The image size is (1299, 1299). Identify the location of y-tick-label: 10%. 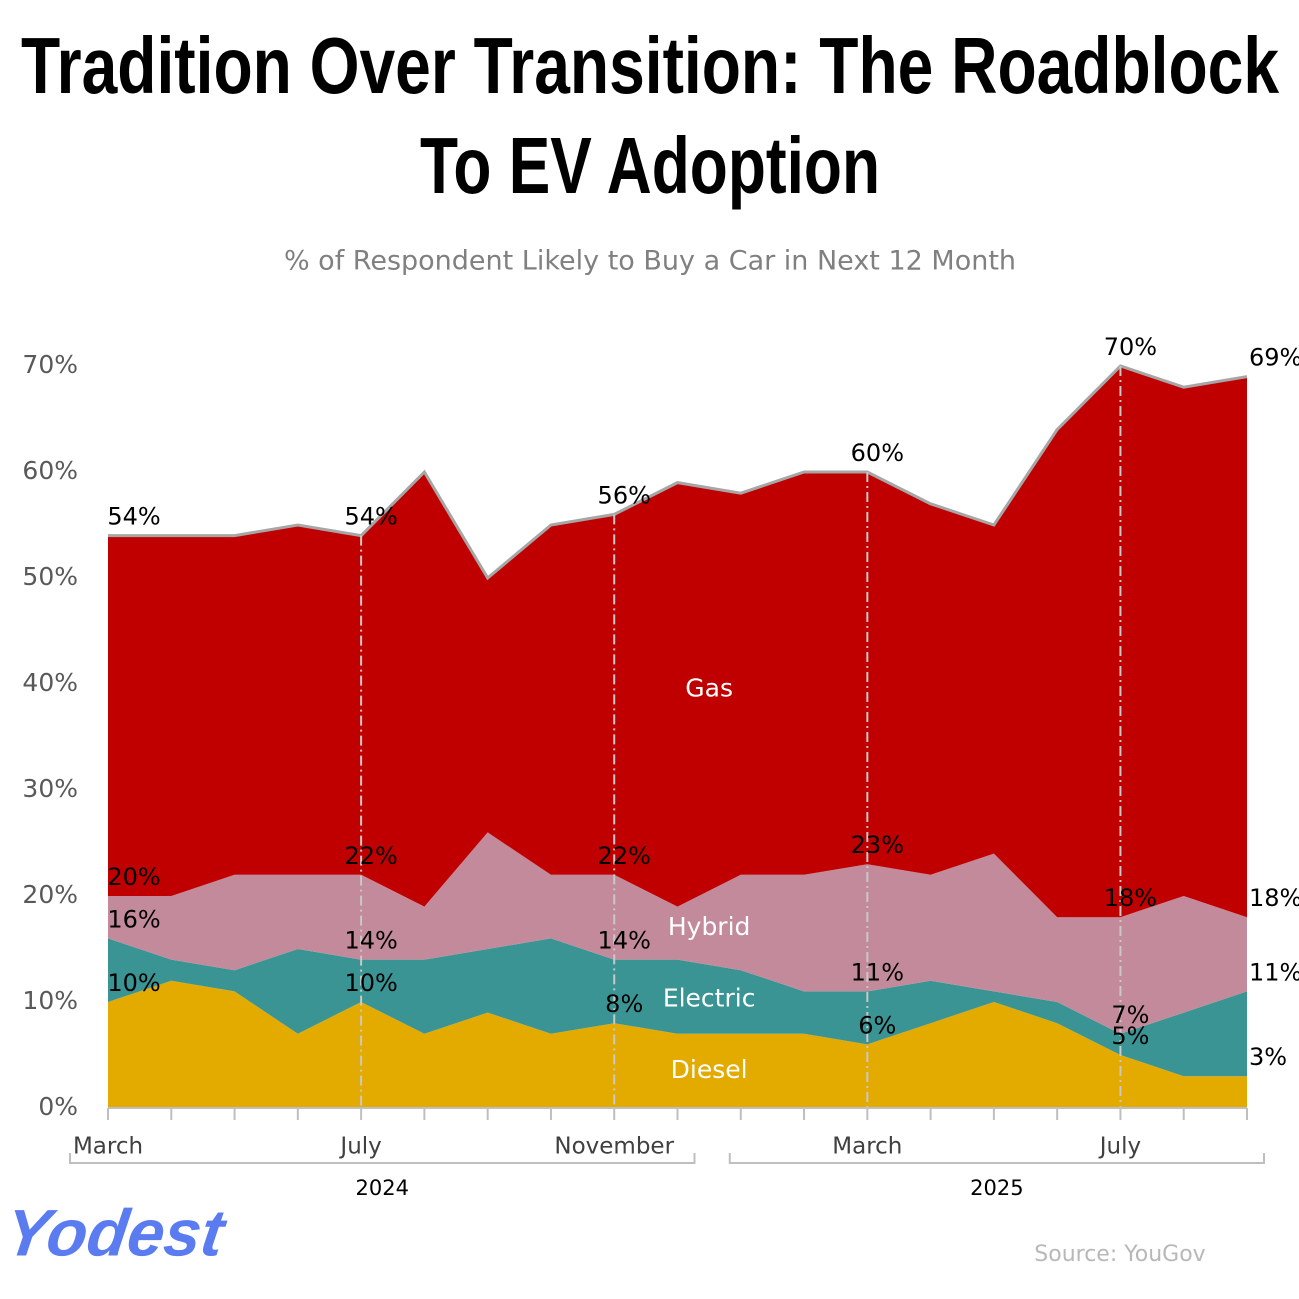
(50, 1000).